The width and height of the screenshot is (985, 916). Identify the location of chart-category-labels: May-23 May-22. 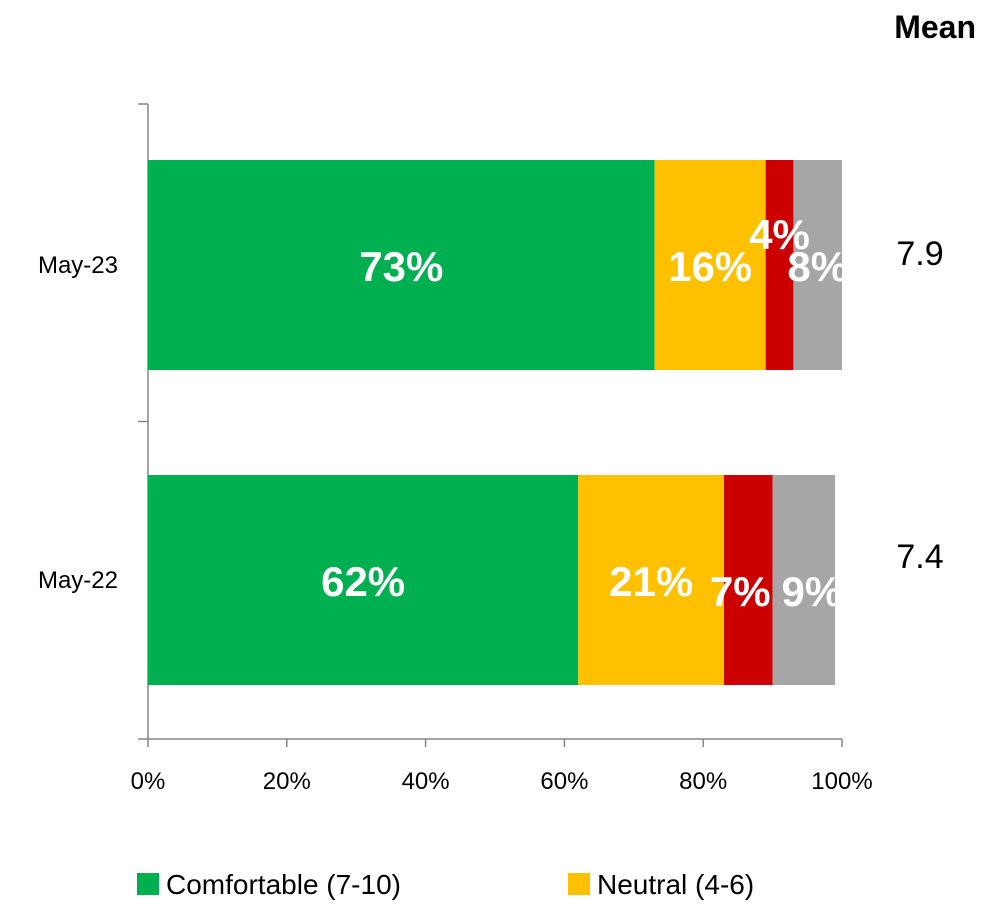
(78, 423).